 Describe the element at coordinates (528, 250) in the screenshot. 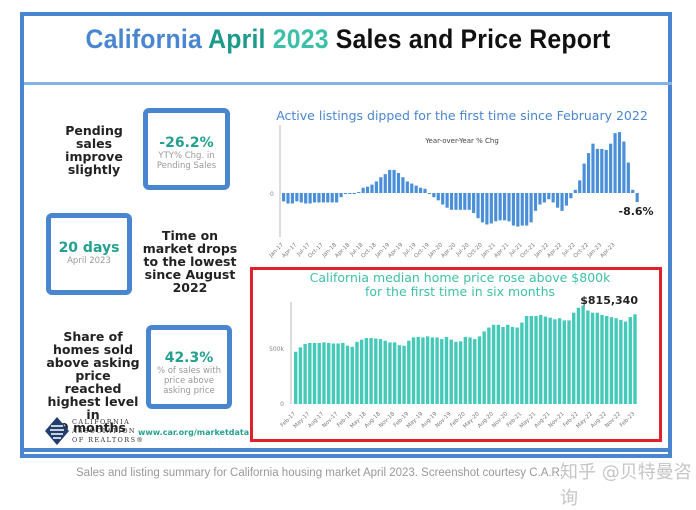

I see `x-tick-label: Oct-21` at that location.